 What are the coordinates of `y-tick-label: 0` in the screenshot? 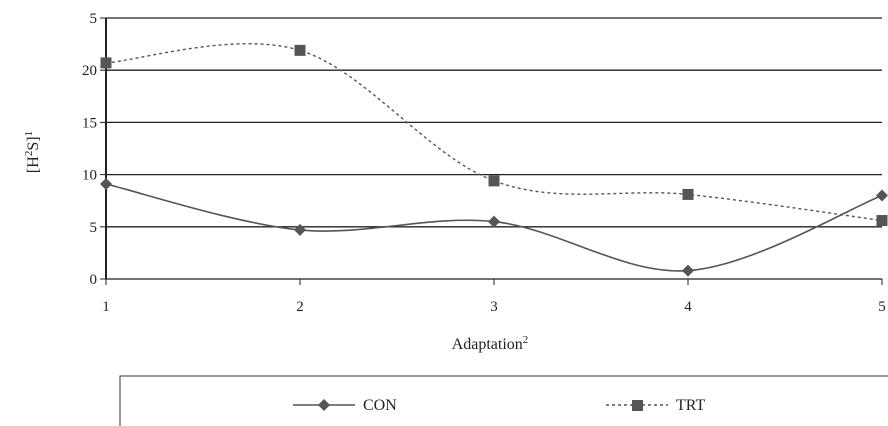 It's located at (94, 280).